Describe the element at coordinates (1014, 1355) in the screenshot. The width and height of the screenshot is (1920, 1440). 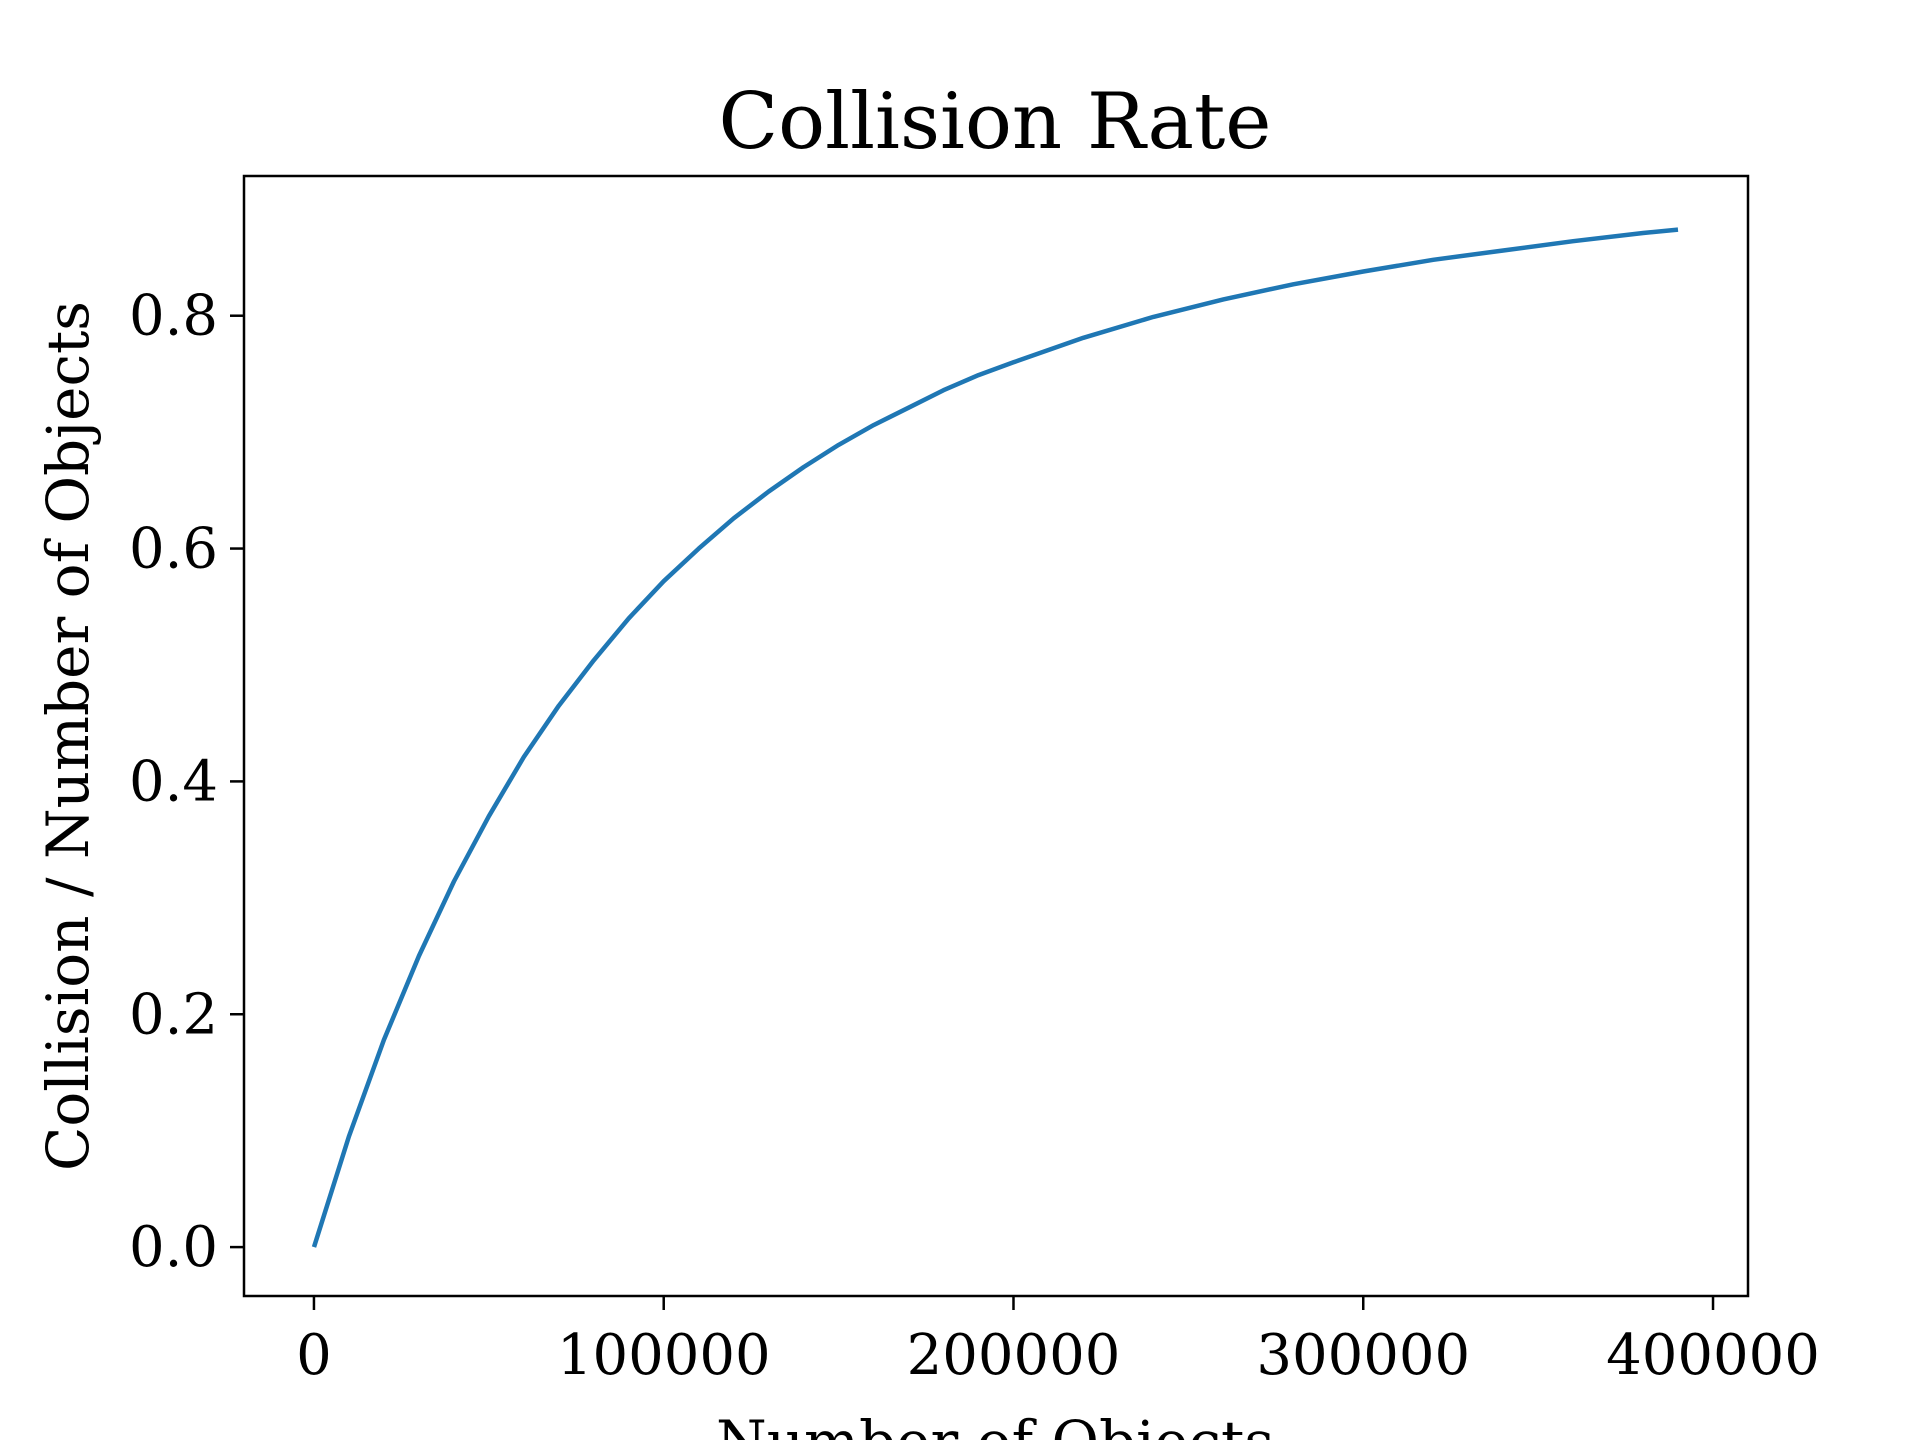
I see `x-tick-label: 200000` at that location.